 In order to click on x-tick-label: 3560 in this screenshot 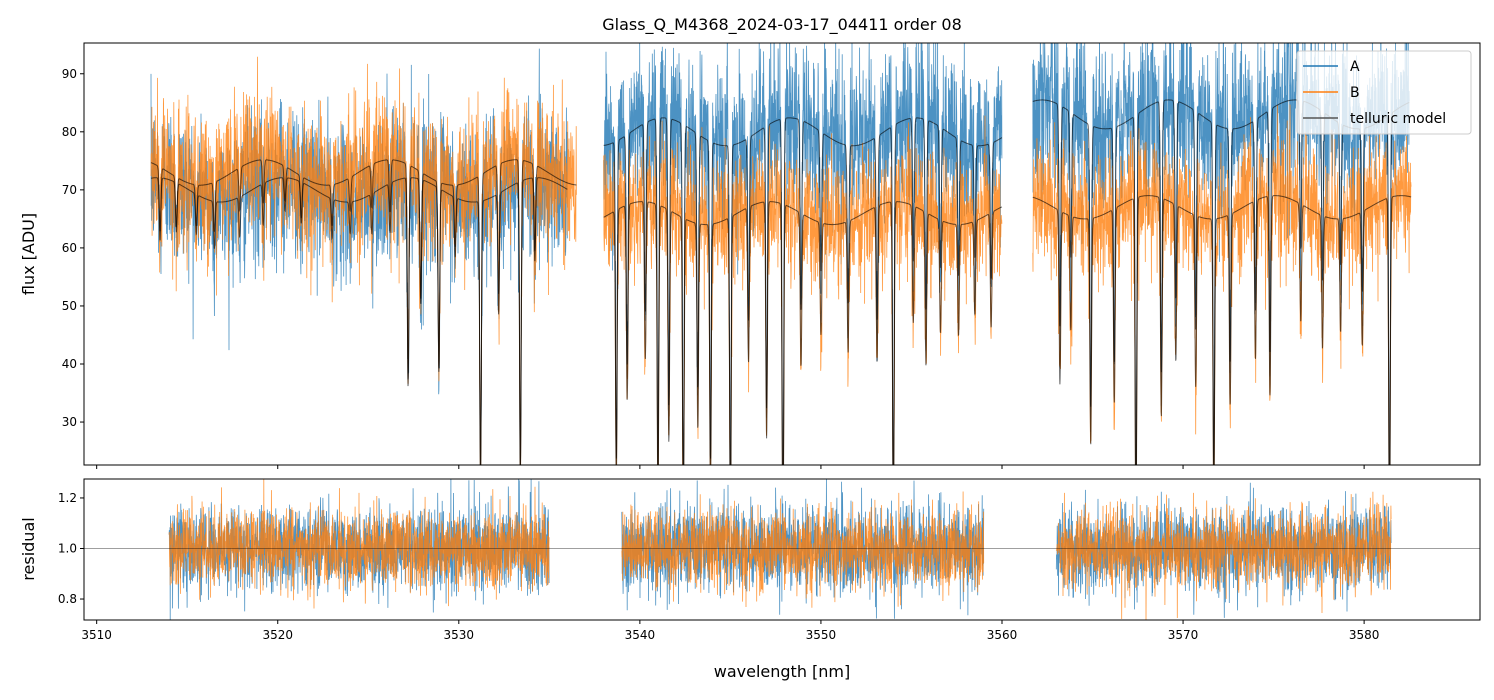, I will do `click(1002, 635)`.